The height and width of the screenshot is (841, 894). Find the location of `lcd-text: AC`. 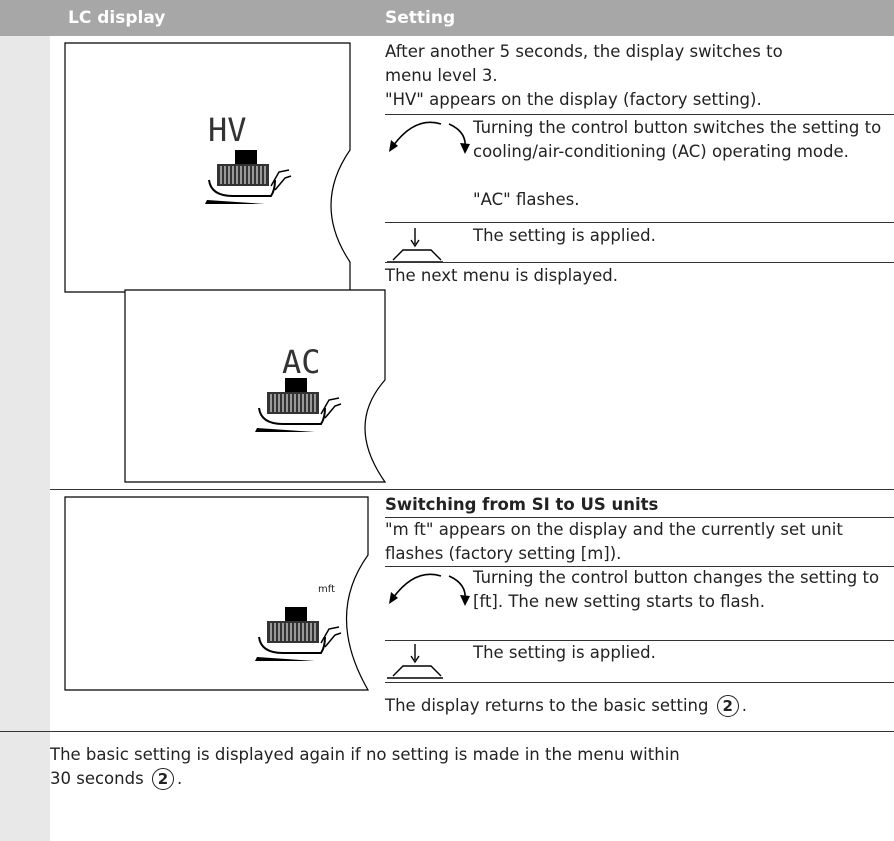

lcd-text: AC is located at coordinates (301, 362).